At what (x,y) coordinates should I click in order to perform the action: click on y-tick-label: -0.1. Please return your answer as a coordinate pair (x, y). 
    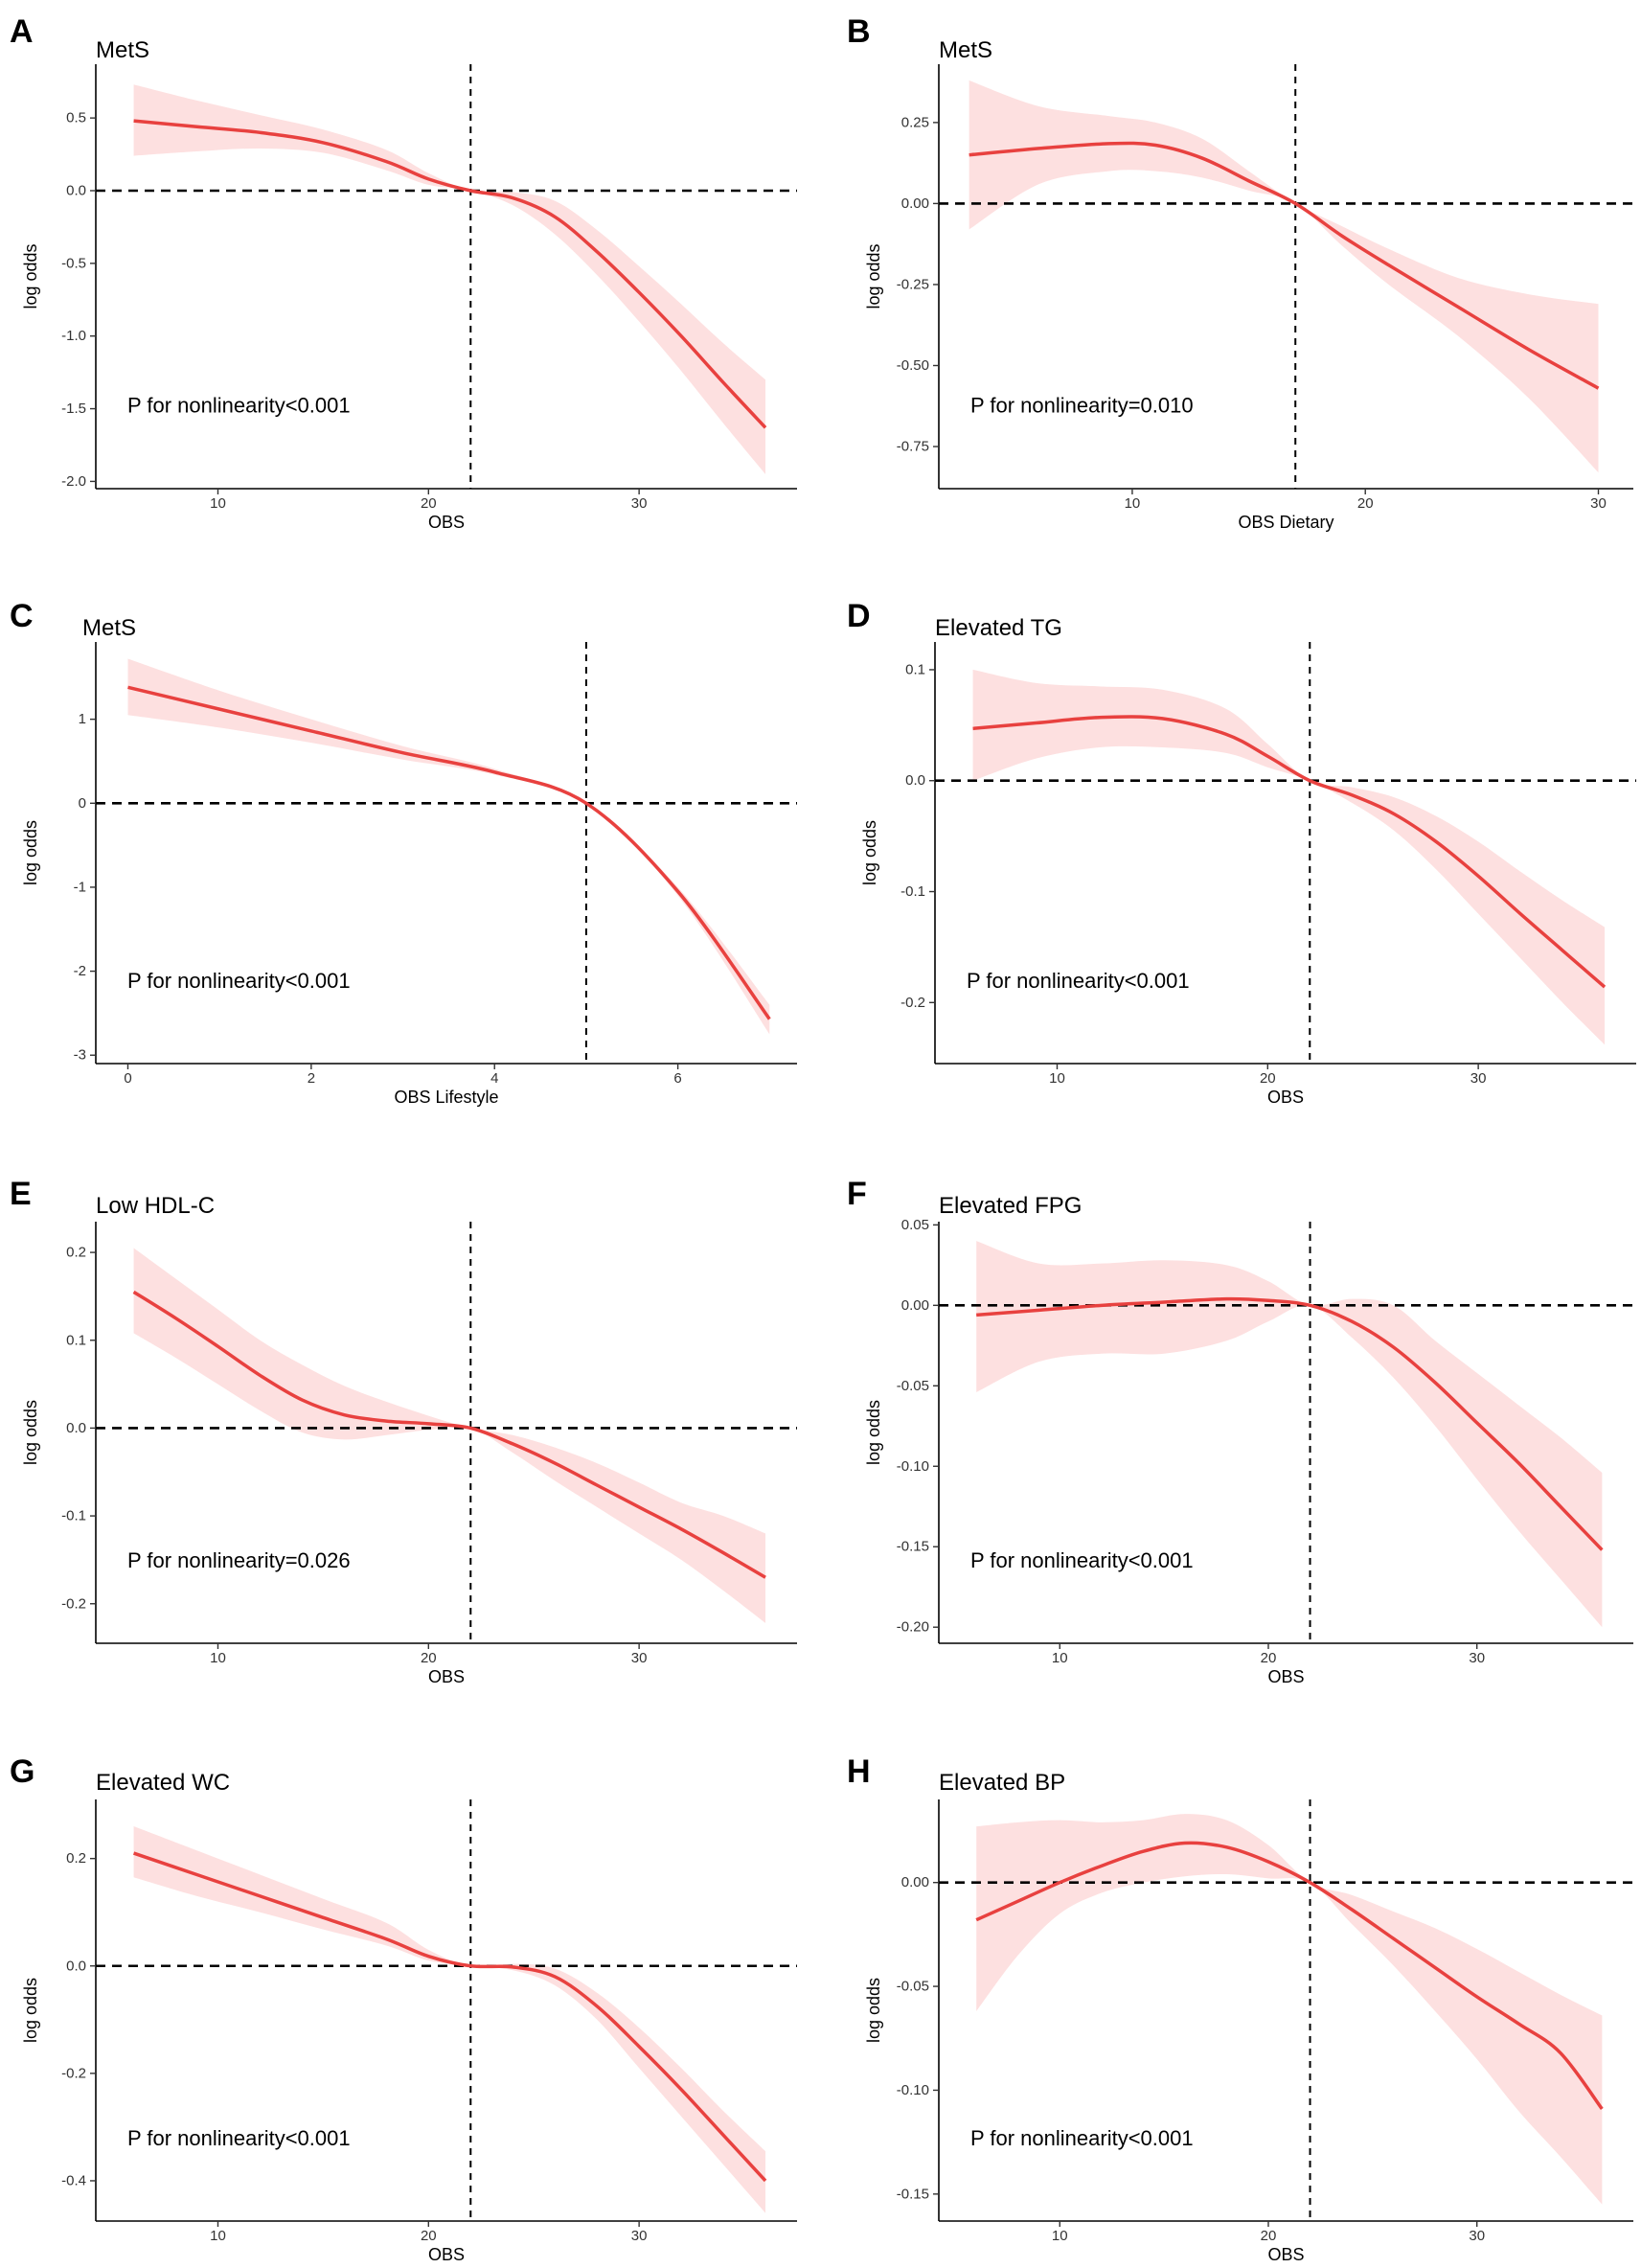
    Looking at the image, I should click on (73, 1516).